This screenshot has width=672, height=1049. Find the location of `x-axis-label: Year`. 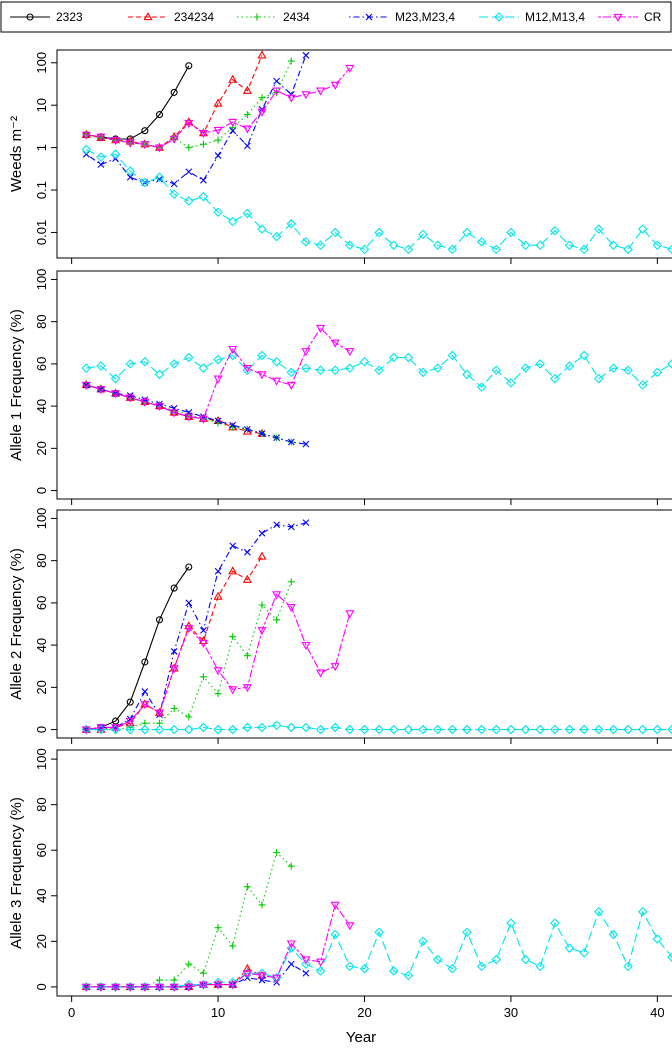

x-axis-label: Year is located at coordinates (361, 1037).